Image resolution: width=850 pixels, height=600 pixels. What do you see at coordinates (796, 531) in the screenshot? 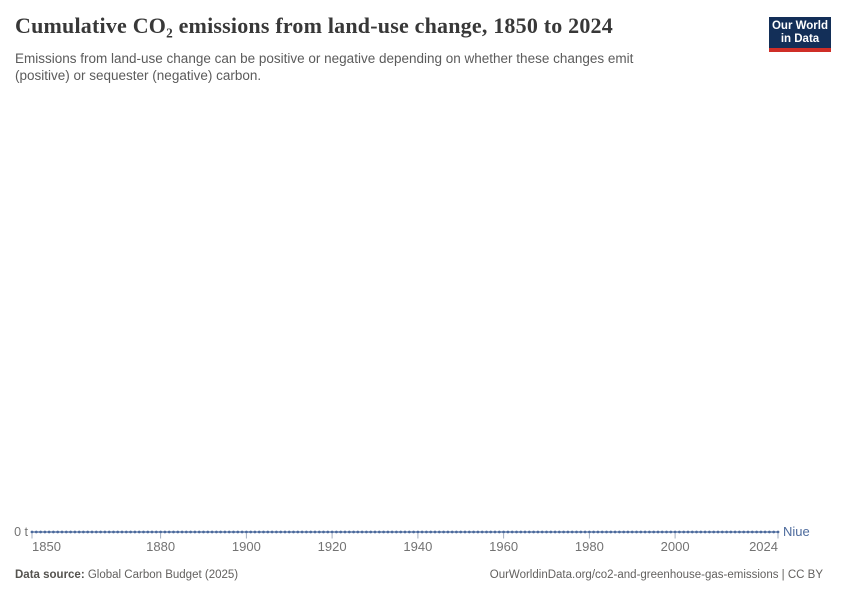
I see `series-entity-label: Niue` at bounding box center [796, 531].